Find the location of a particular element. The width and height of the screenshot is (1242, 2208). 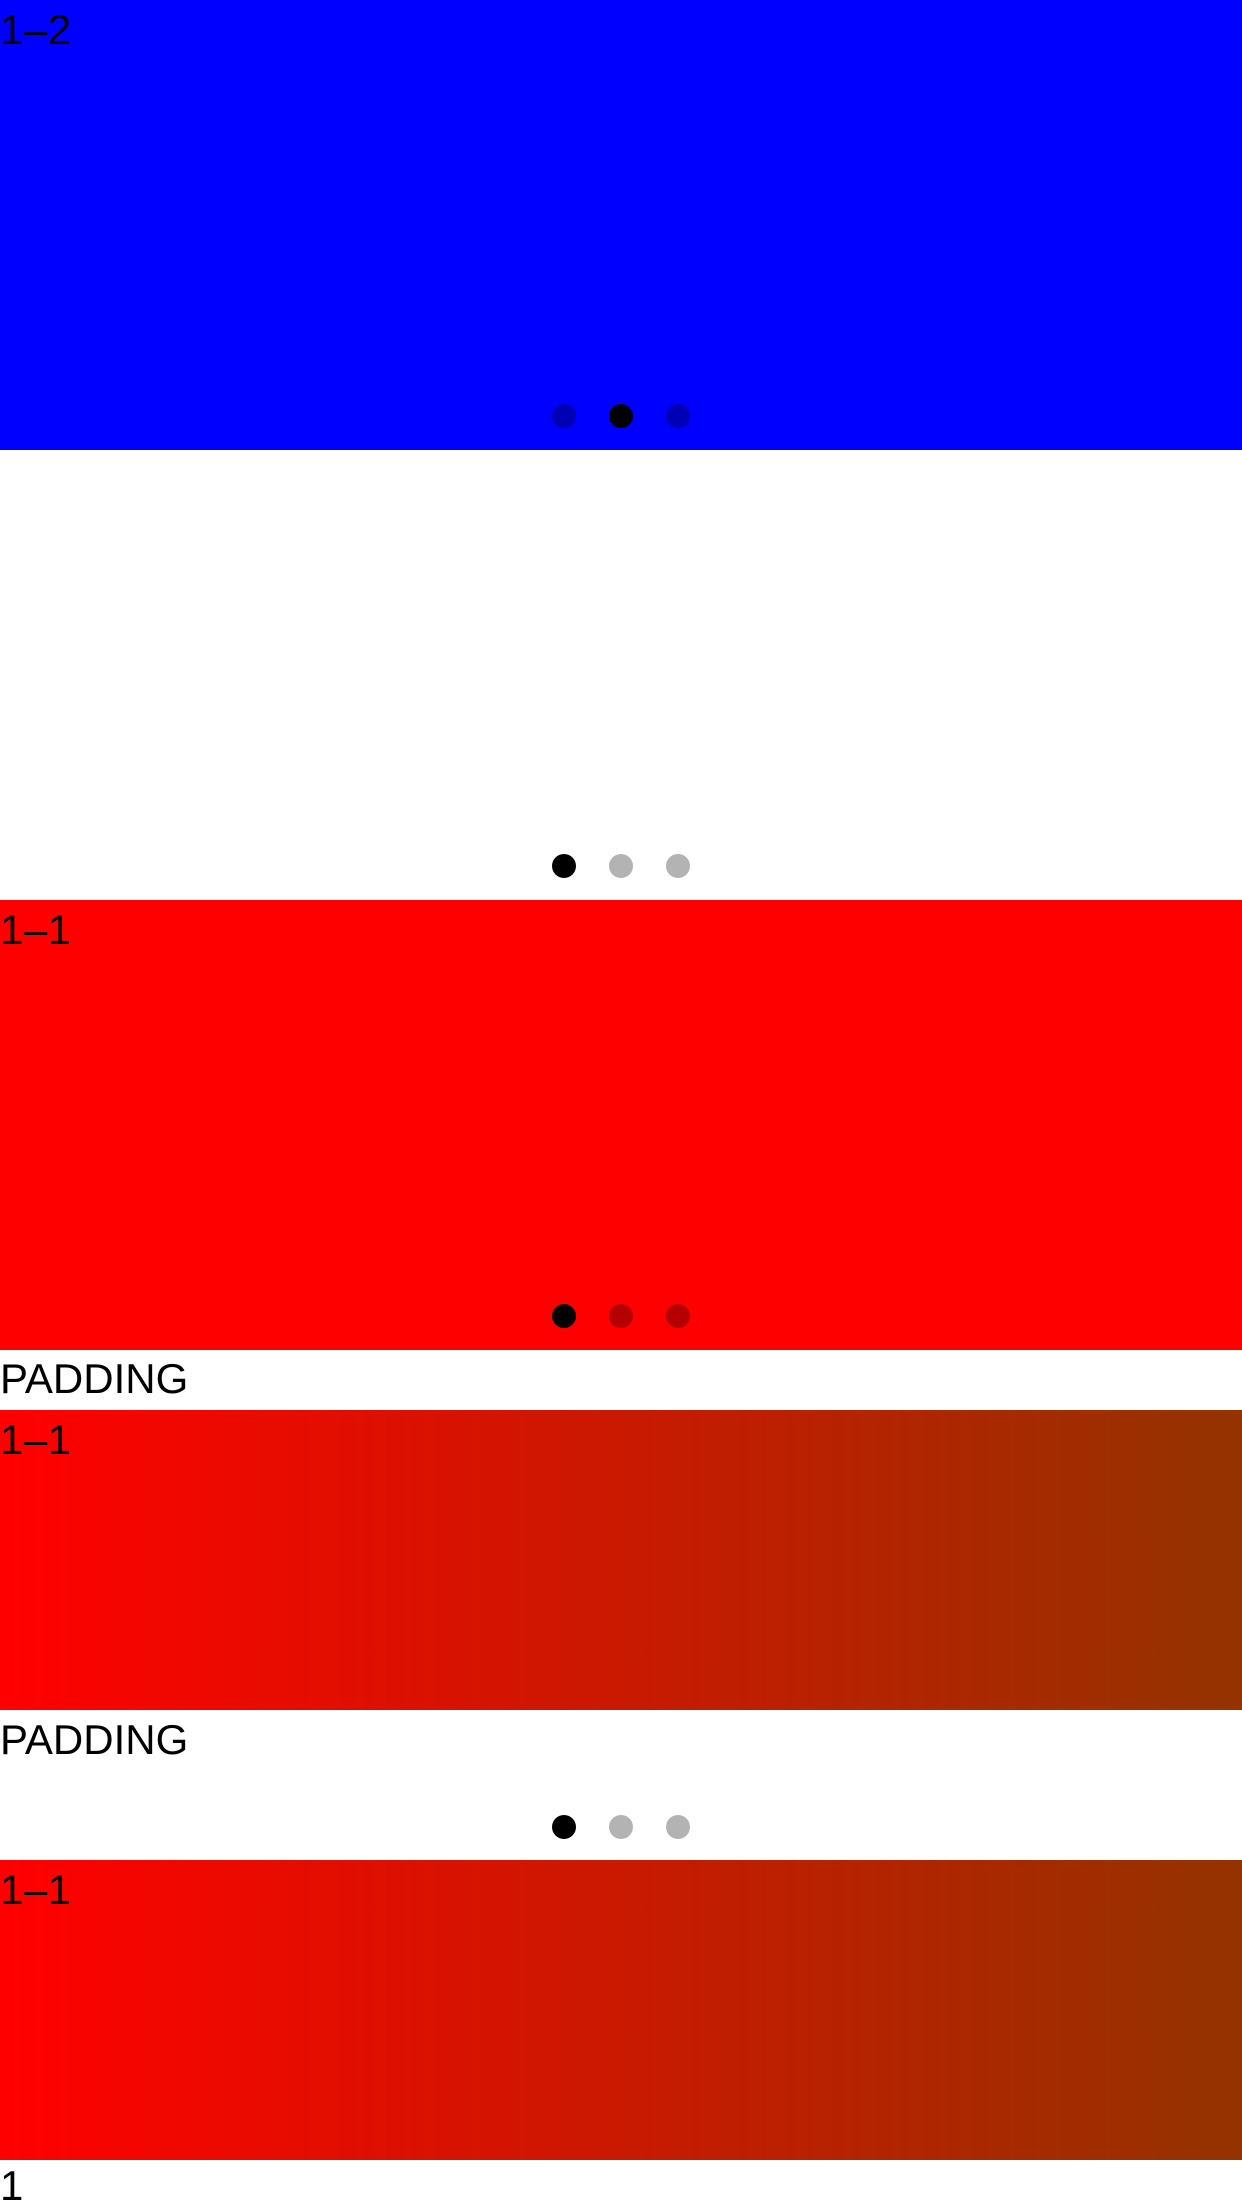

gradient-slide-second: 1–1 is located at coordinates (621, 2010).